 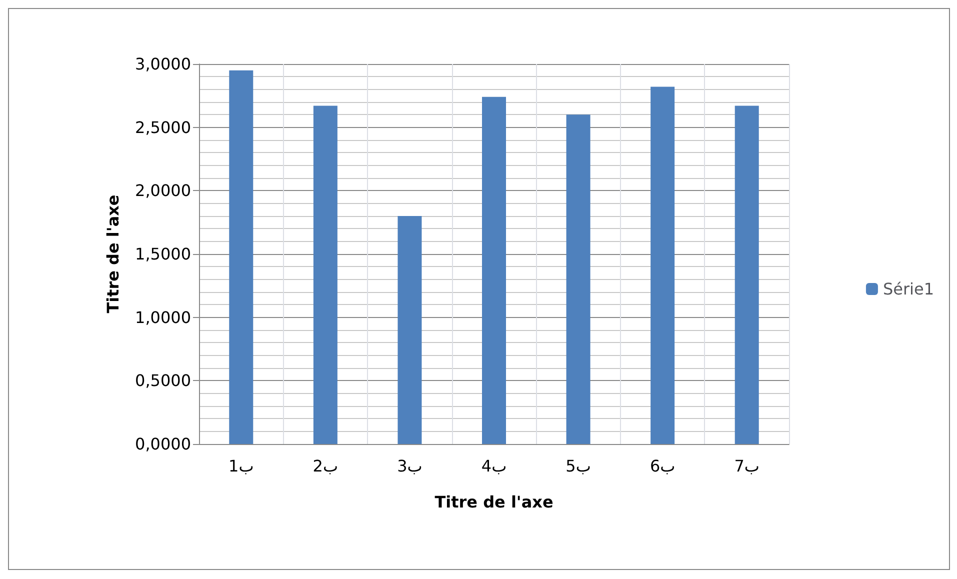 What do you see at coordinates (163, 380) in the screenshot?
I see `y-tick-label: 0,5000` at bounding box center [163, 380].